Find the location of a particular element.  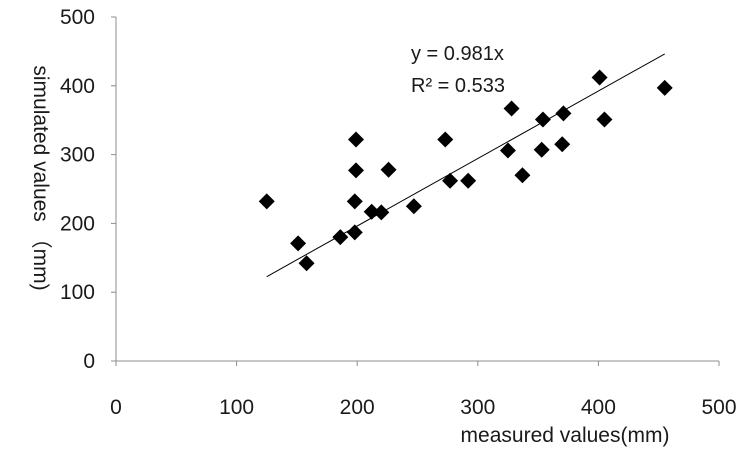

y-tick-label: 200 is located at coordinates (77, 223).